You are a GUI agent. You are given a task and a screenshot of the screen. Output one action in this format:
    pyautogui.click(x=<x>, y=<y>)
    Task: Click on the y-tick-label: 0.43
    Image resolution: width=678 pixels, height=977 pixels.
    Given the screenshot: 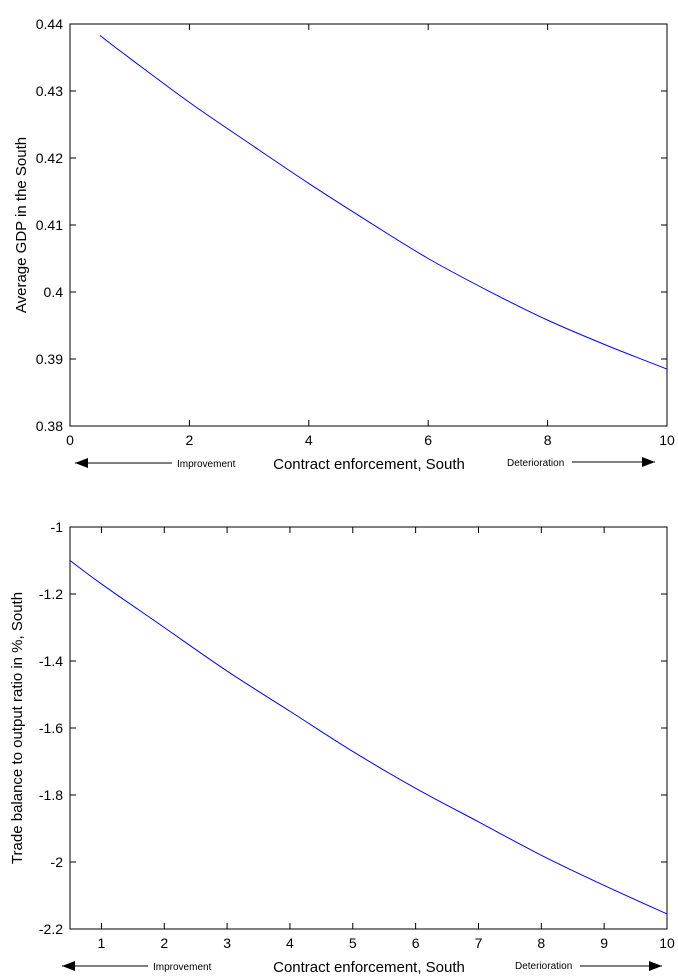 What is the action you would take?
    pyautogui.click(x=49, y=91)
    